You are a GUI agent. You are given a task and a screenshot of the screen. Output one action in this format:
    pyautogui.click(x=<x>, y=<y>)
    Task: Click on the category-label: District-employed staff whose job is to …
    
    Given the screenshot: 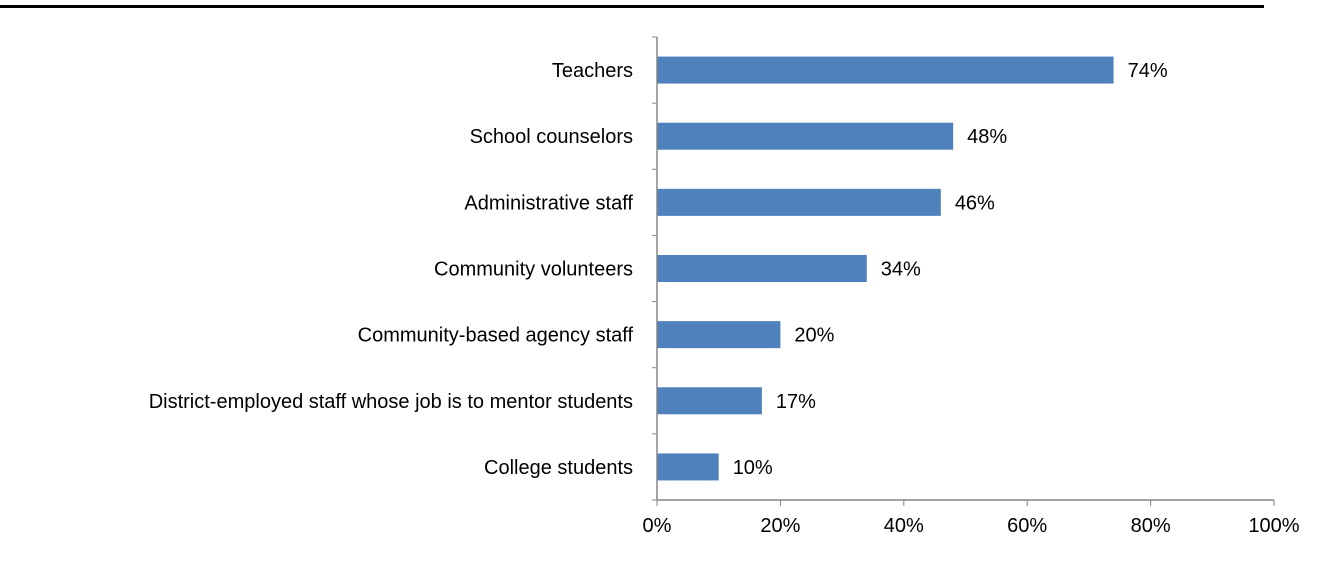 What is the action you would take?
    pyautogui.click(x=391, y=402)
    